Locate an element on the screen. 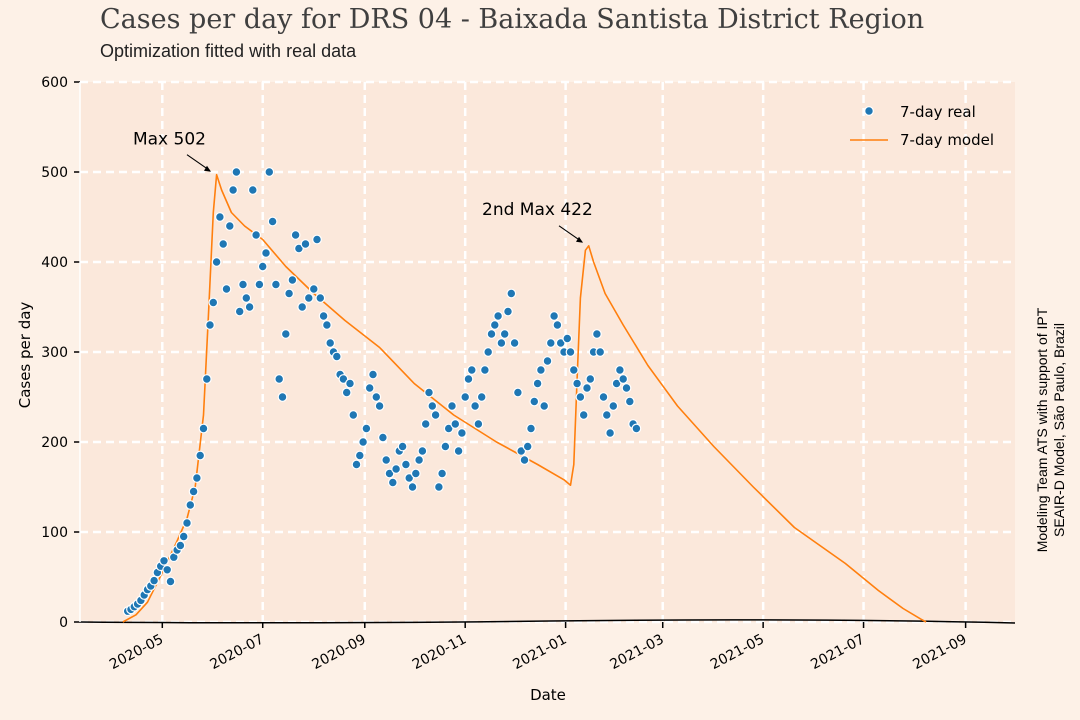 Image resolution: width=1080 pixels, height=720 pixels. y-tick-label: 400 is located at coordinates (54, 263).